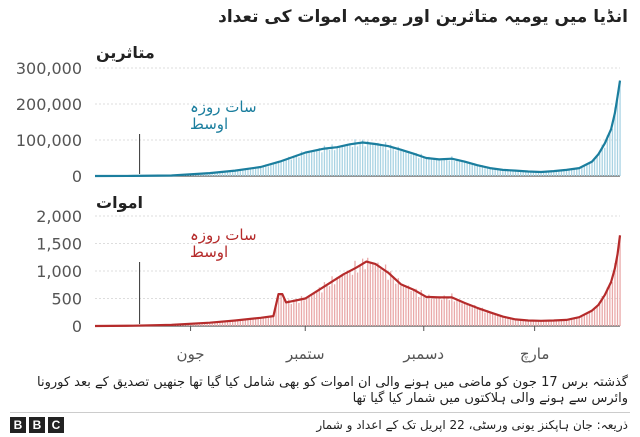 Image resolution: width=640 pixels, height=437 pixels. What do you see at coordinates (535, 354) in the screenshot?
I see `x-tick-label: مارچ` at bounding box center [535, 354].